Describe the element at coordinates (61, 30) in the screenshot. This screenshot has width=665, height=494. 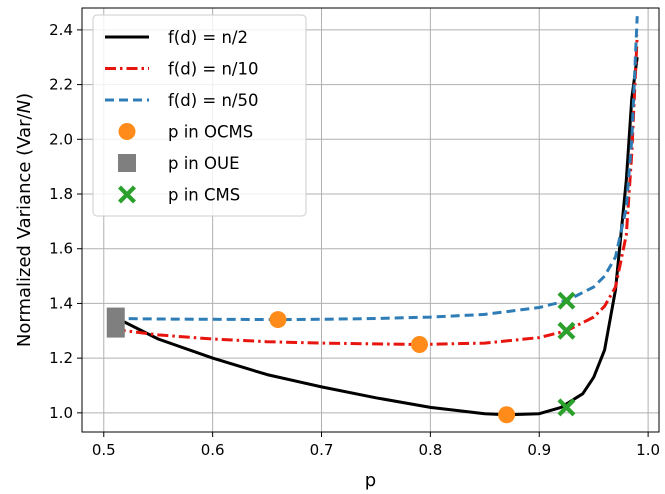
I see `y-tick-label: 2.4` at that location.